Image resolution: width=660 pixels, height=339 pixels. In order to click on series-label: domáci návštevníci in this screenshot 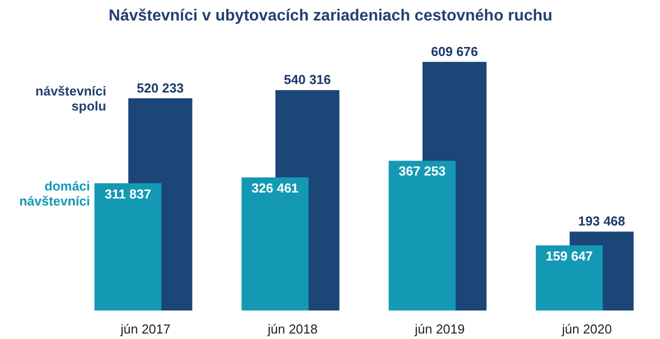, I will do `click(54, 193)`.